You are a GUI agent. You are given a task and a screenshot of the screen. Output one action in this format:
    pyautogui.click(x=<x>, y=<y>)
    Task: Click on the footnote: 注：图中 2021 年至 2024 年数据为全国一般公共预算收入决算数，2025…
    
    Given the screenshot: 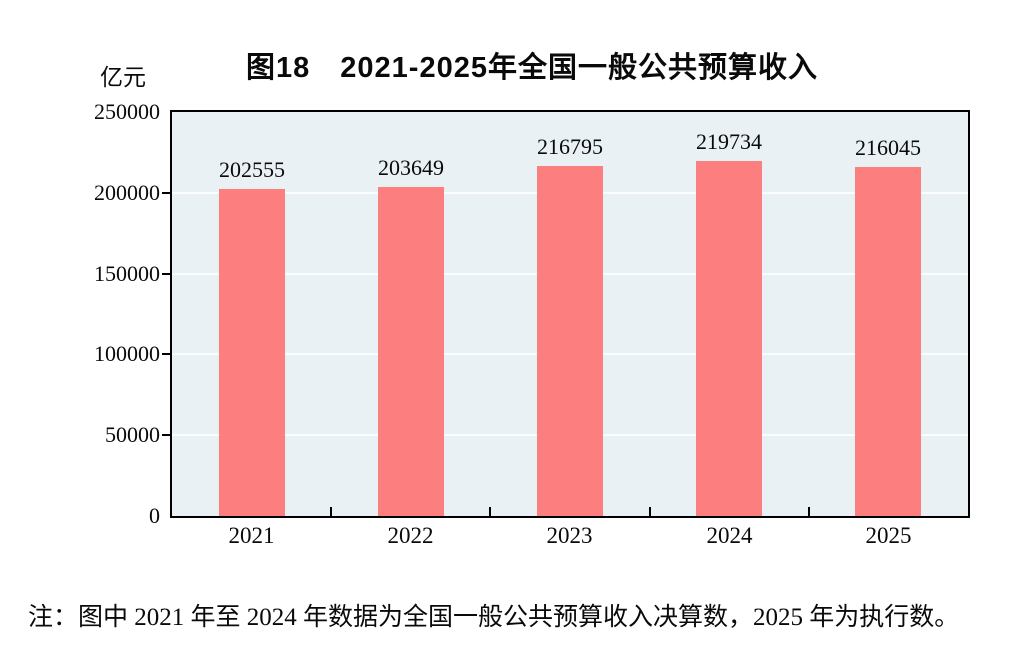 What is the action you would take?
    pyautogui.click(x=494, y=617)
    